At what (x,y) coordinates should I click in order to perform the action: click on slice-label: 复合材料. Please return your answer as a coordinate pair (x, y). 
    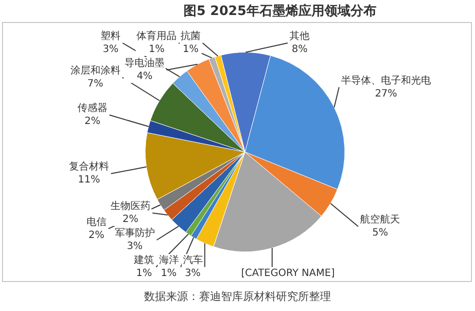
    Looking at the image, I should click on (89, 166).